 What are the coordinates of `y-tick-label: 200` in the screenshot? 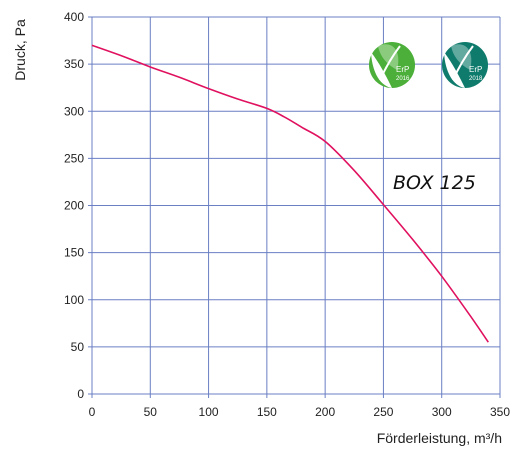 It's located at (74, 206).